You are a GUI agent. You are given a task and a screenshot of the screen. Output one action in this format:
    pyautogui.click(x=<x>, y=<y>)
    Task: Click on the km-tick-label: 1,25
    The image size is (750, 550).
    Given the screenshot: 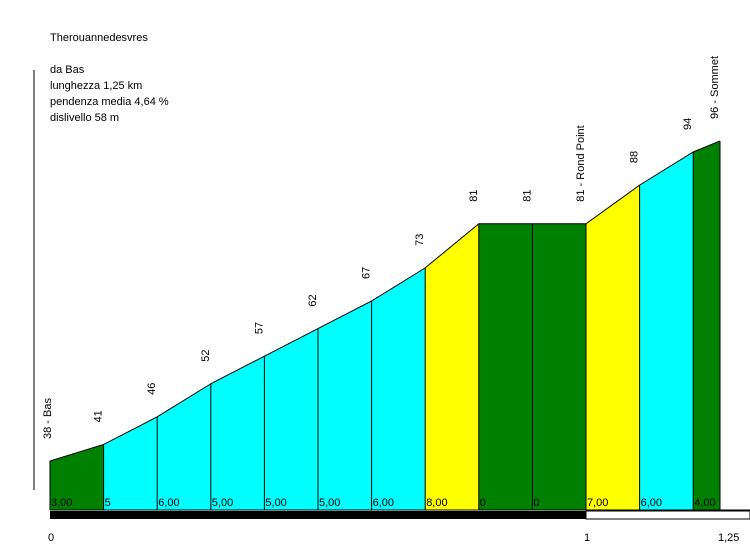 What is the action you would take?
    pyautogui.click(x=728, y=538)
    